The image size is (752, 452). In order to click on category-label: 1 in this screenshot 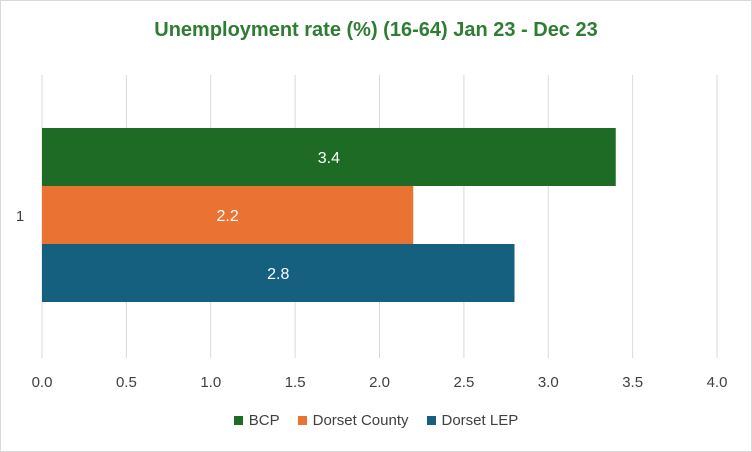, I will do `click(20, 216)`.